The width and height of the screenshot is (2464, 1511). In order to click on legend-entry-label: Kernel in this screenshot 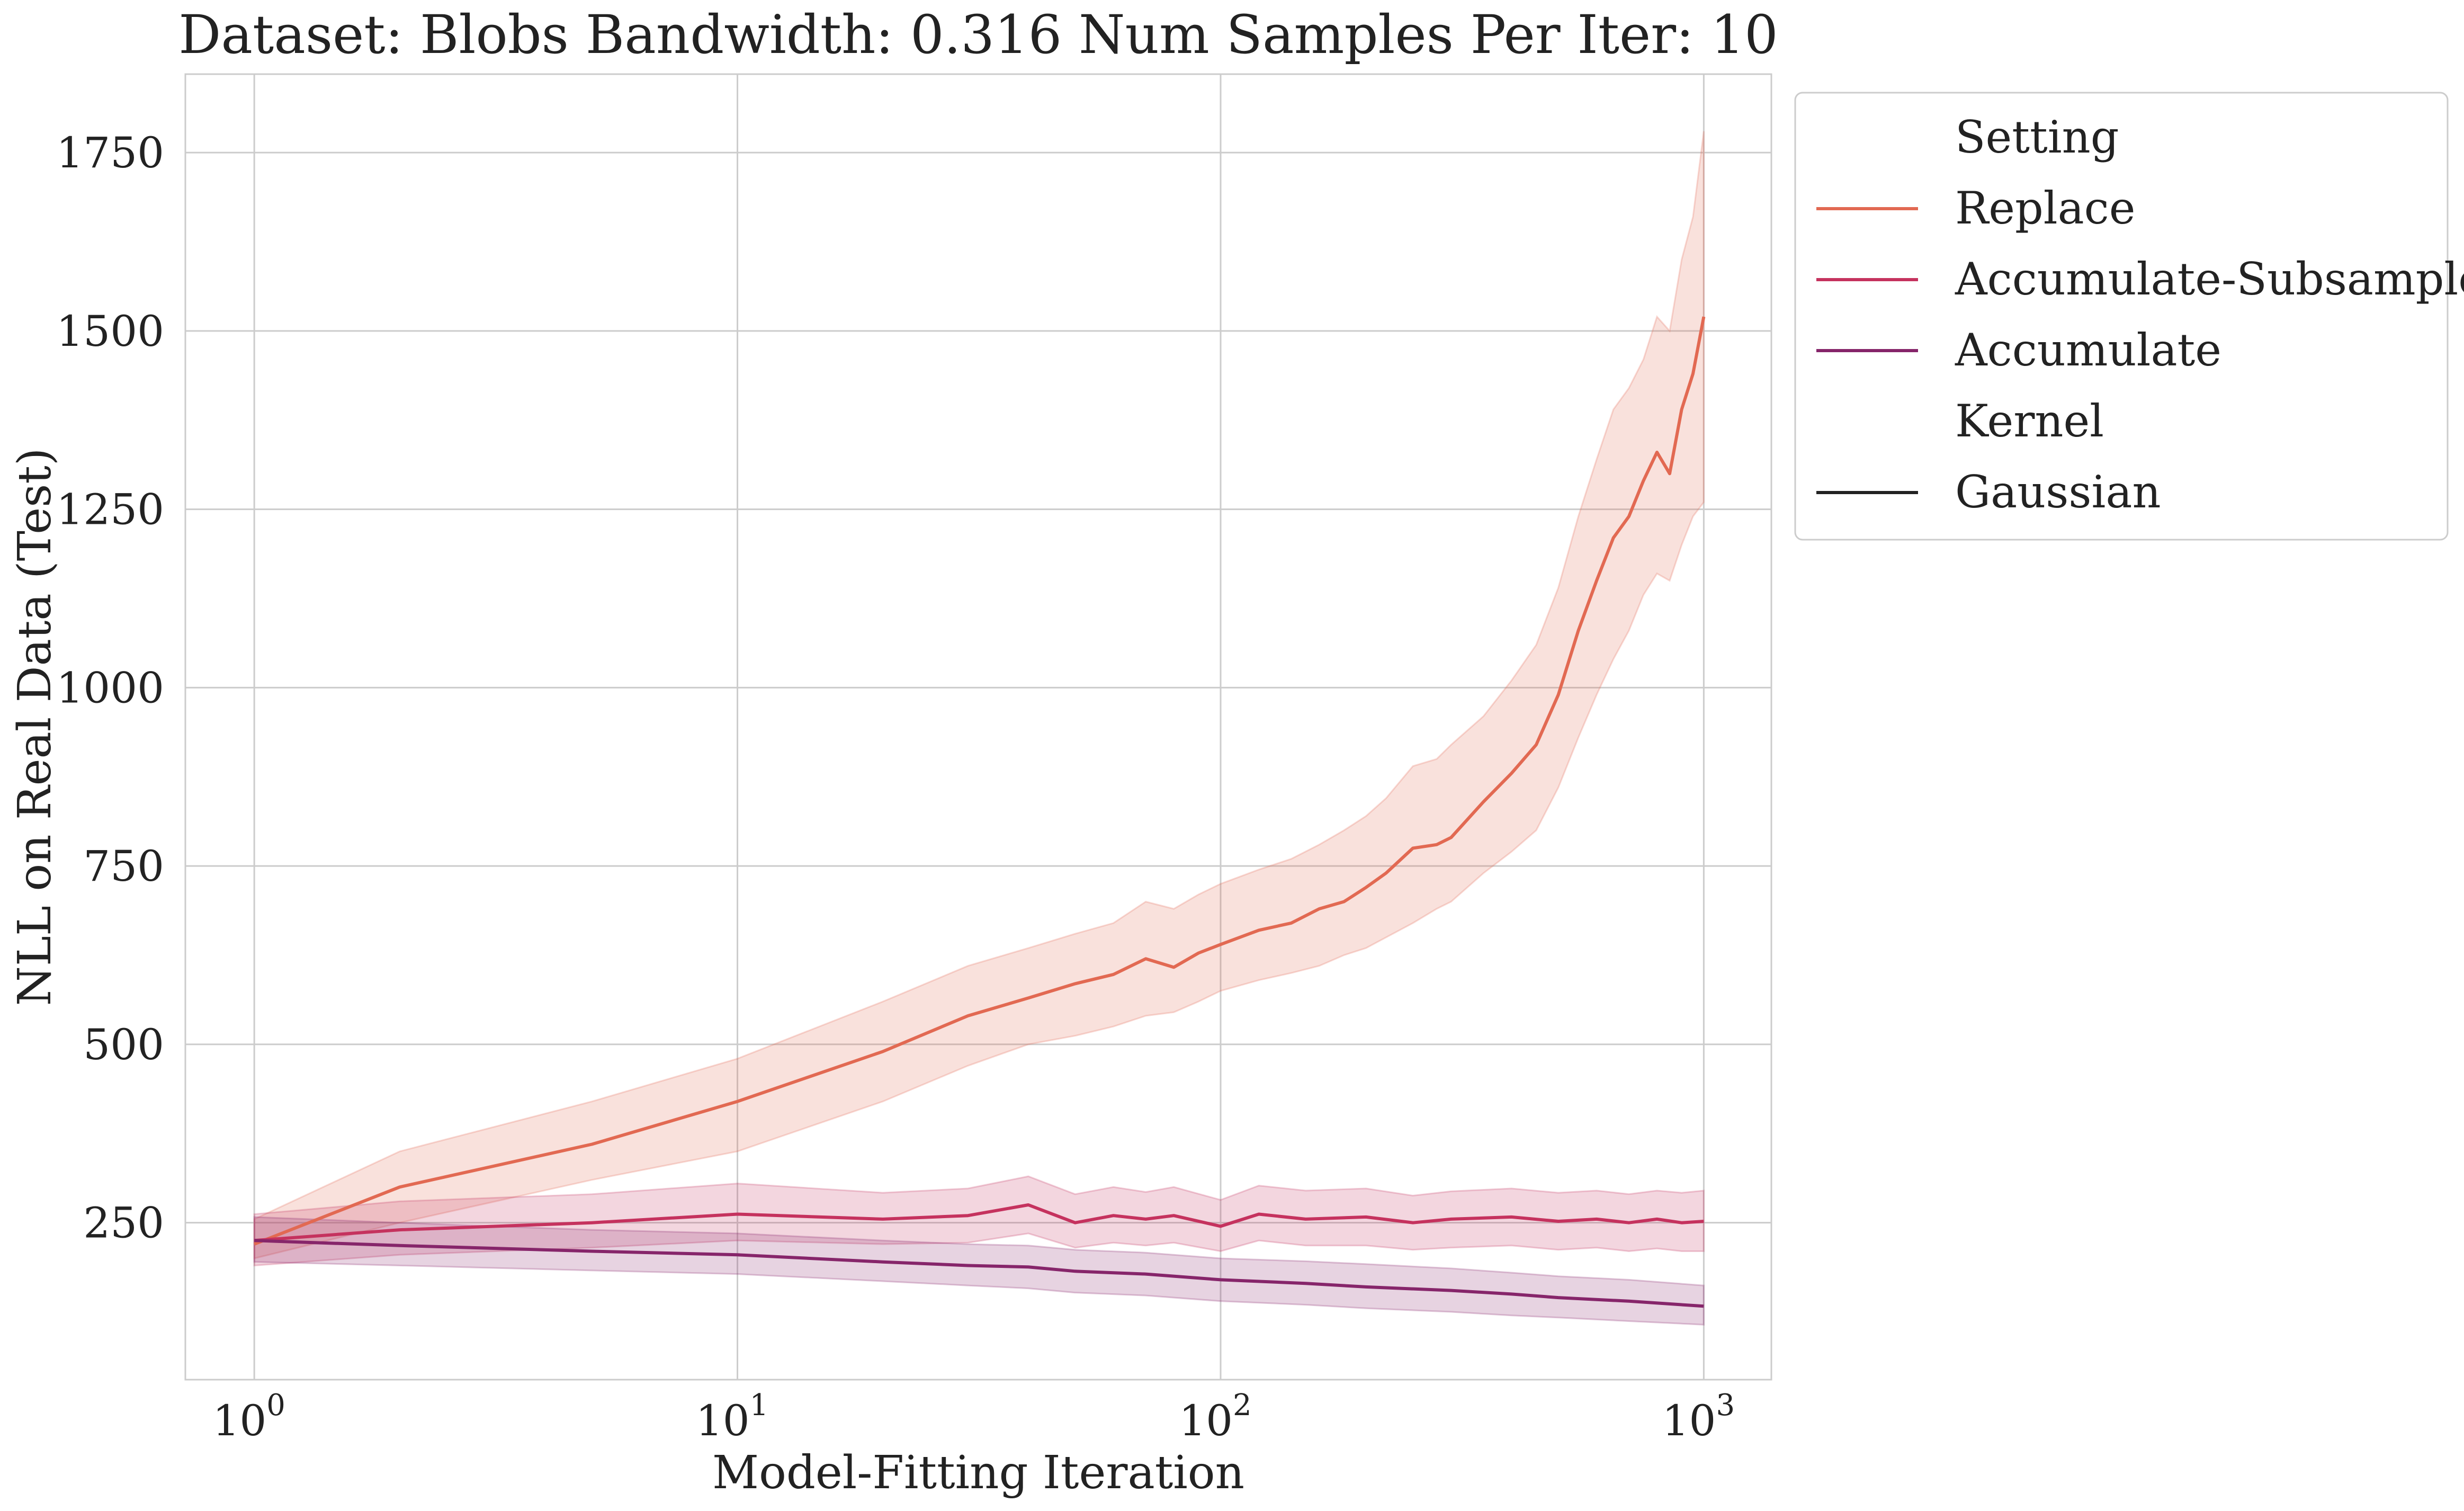, I will do `click(2030, 421)`.